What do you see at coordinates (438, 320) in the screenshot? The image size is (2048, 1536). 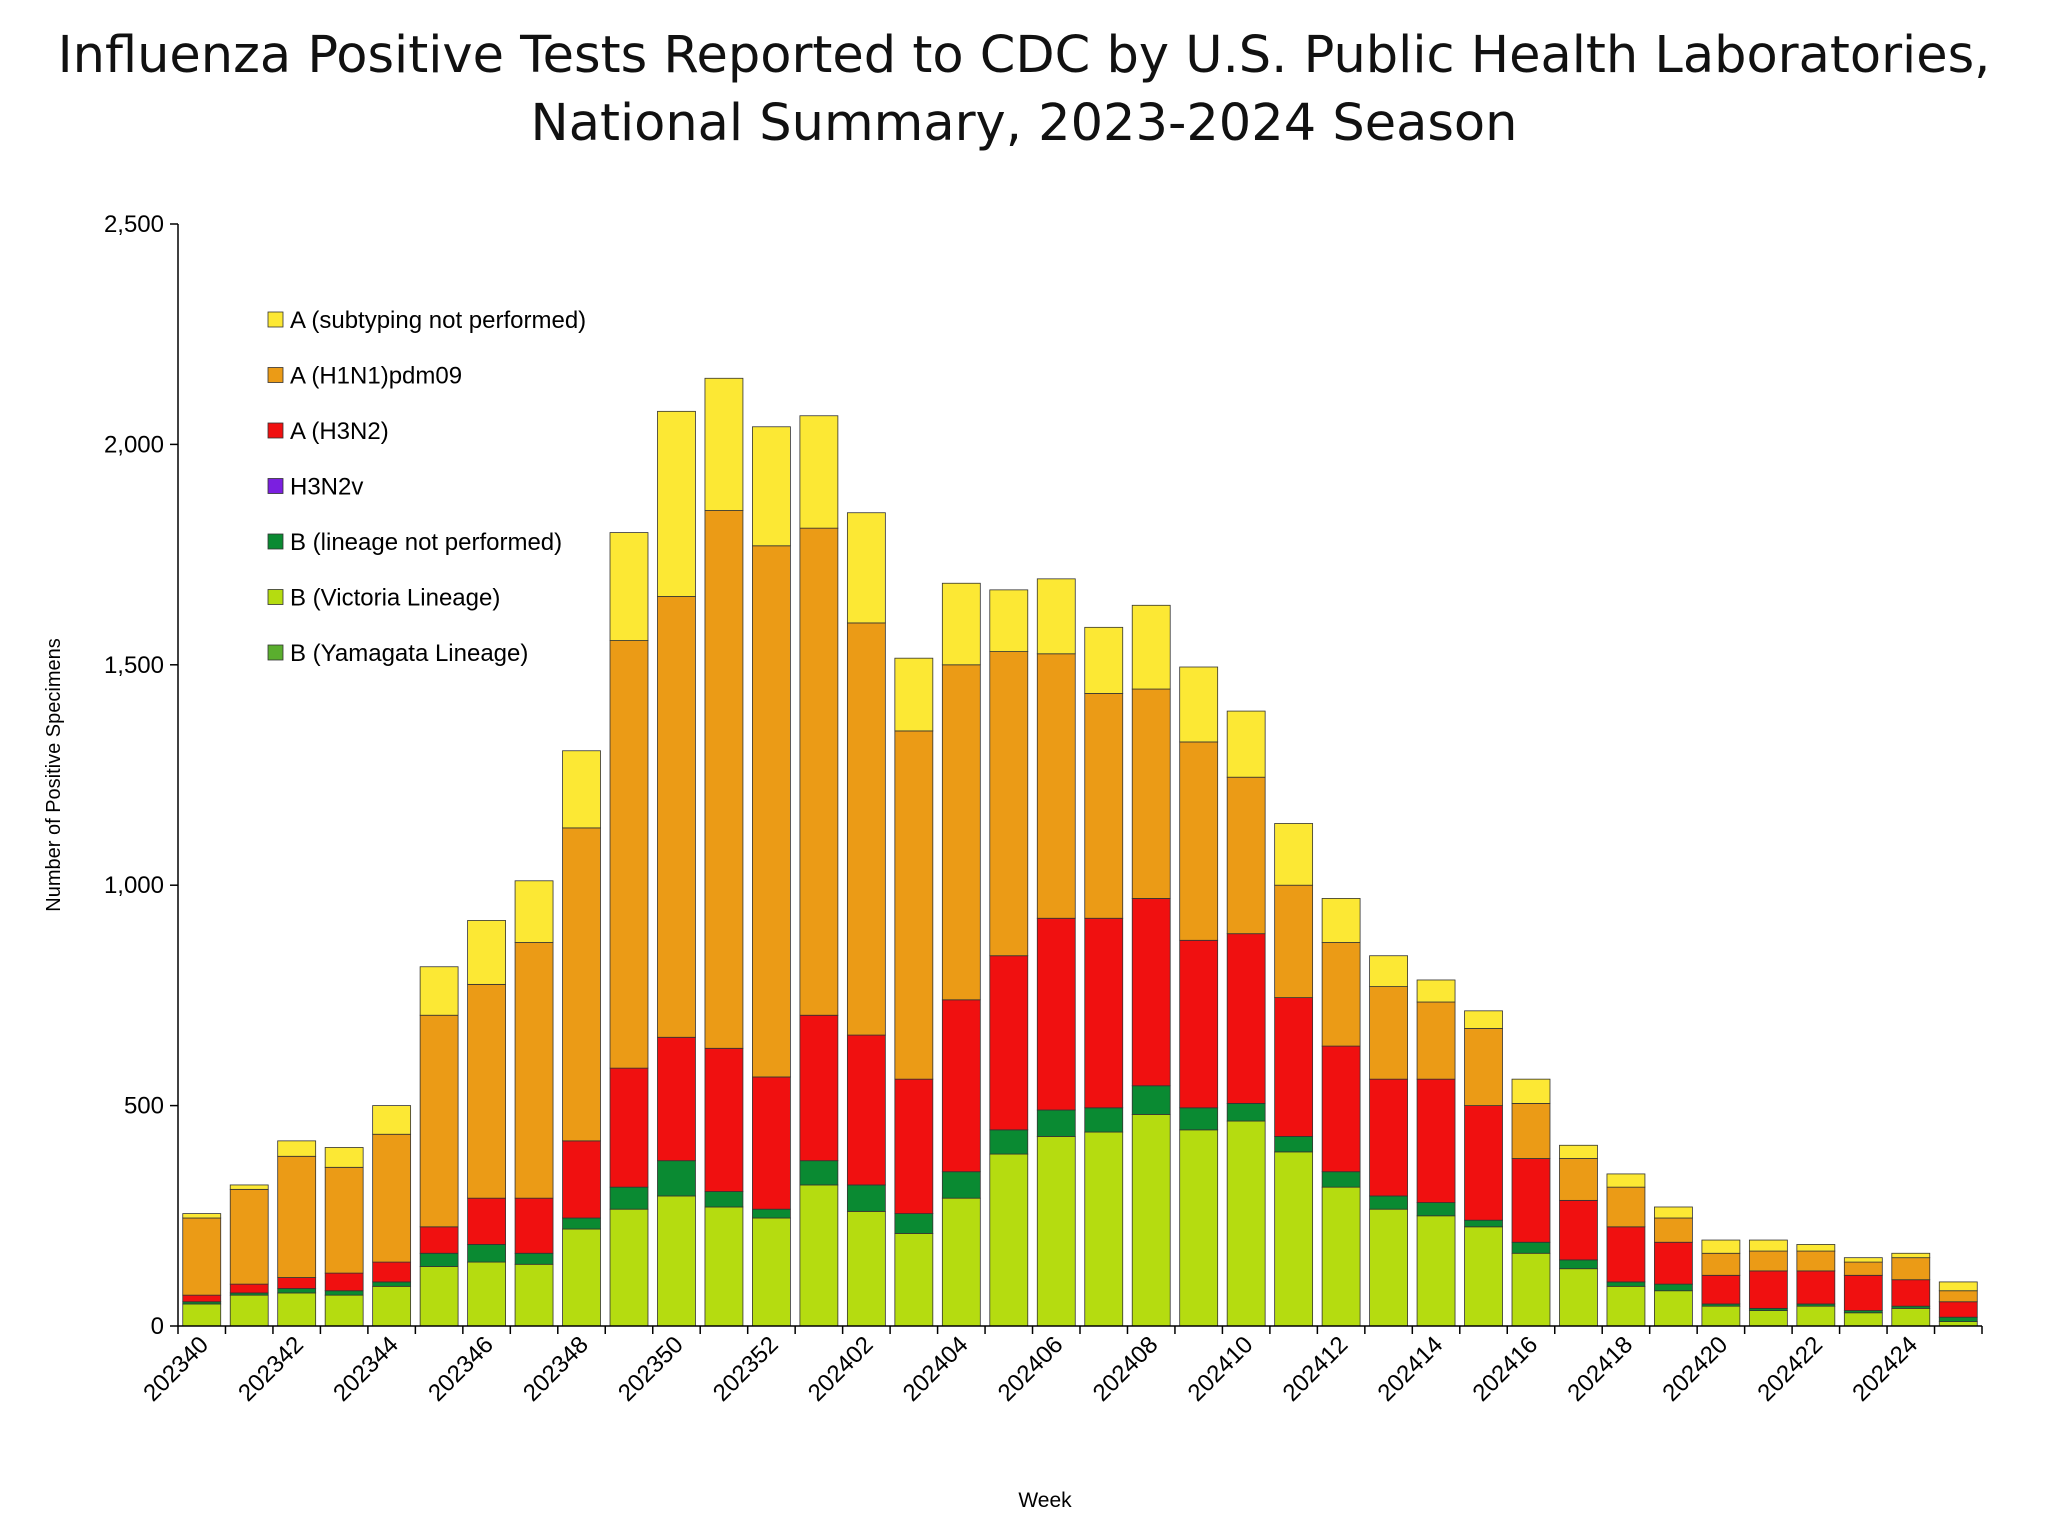 I see `legend-label: A (subtyping not performed)` at bounding box center [438, 320].